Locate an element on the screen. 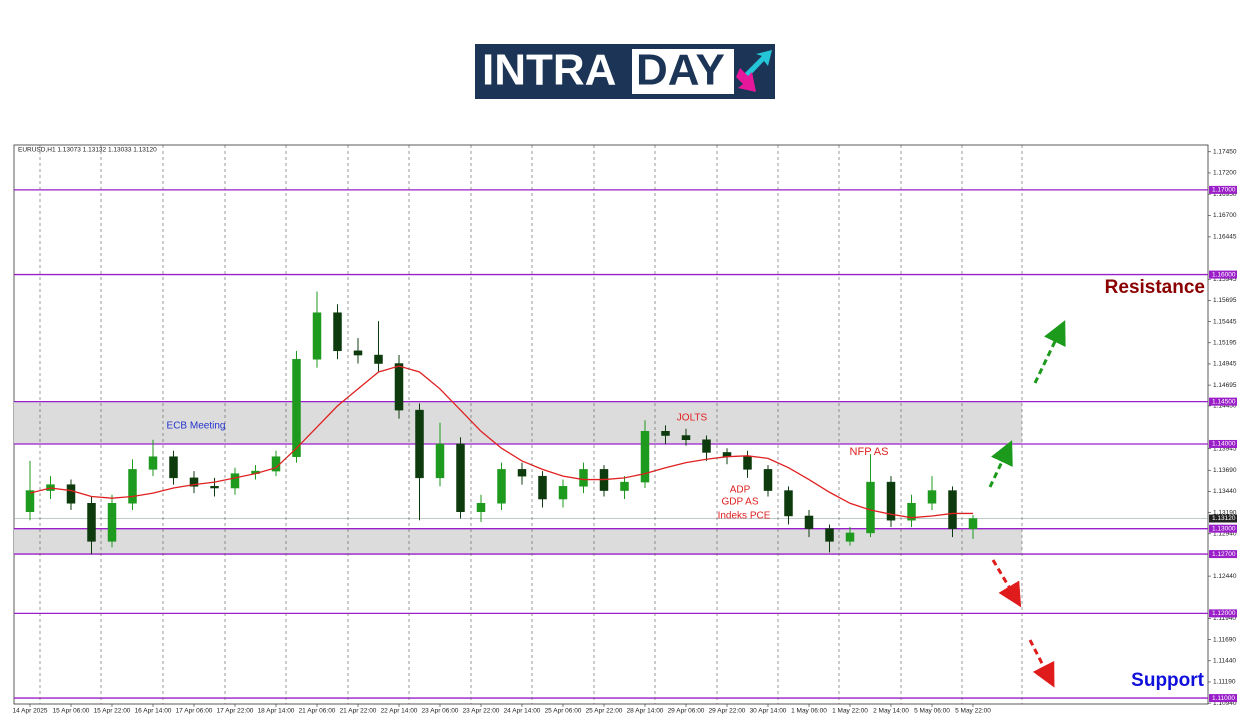  x-tick-label: 23 Apr 22:00 is located at coordinates (481, 711).